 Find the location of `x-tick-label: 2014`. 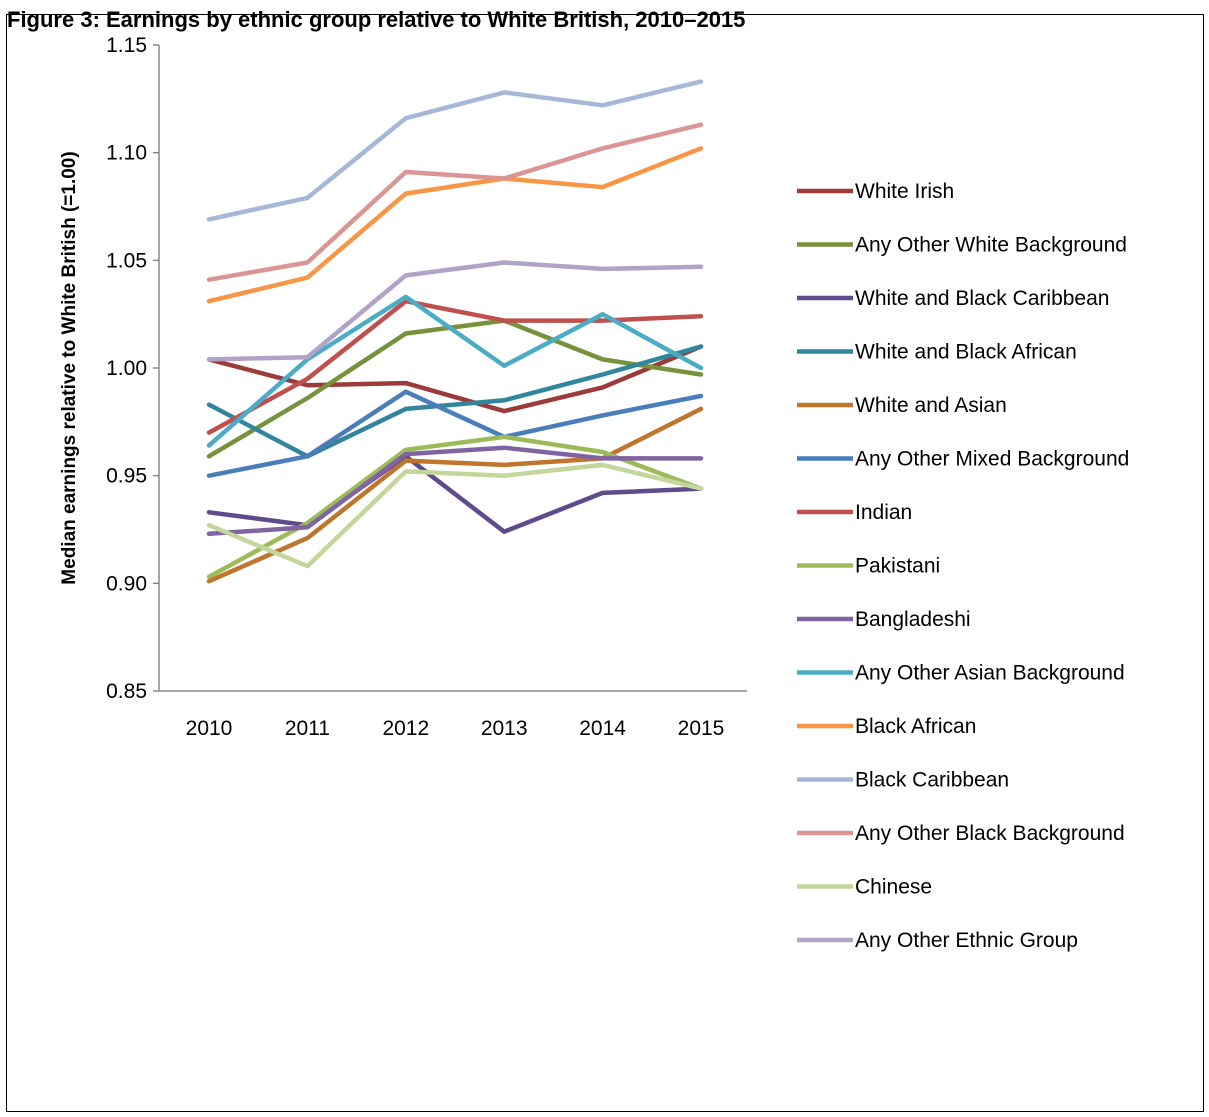

x-tick-label: 2014 is located at coordinates (602, 728).